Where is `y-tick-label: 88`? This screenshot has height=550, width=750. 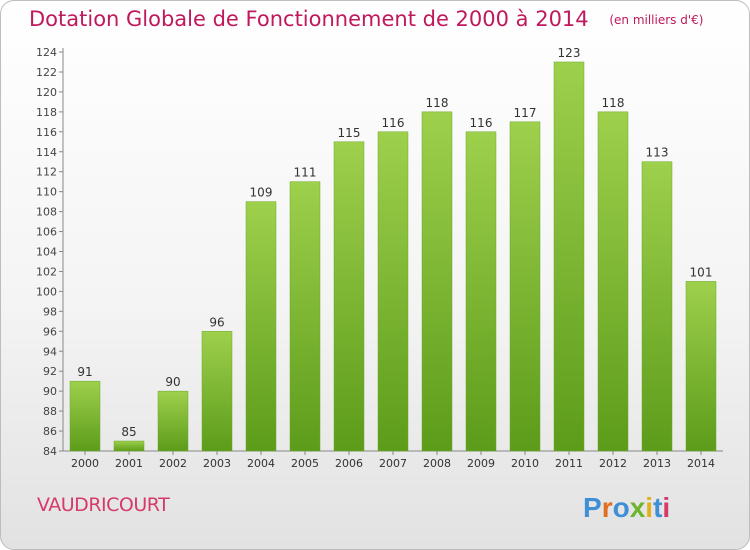 y-tick-label: 88 is located at coordinates (50, 411).